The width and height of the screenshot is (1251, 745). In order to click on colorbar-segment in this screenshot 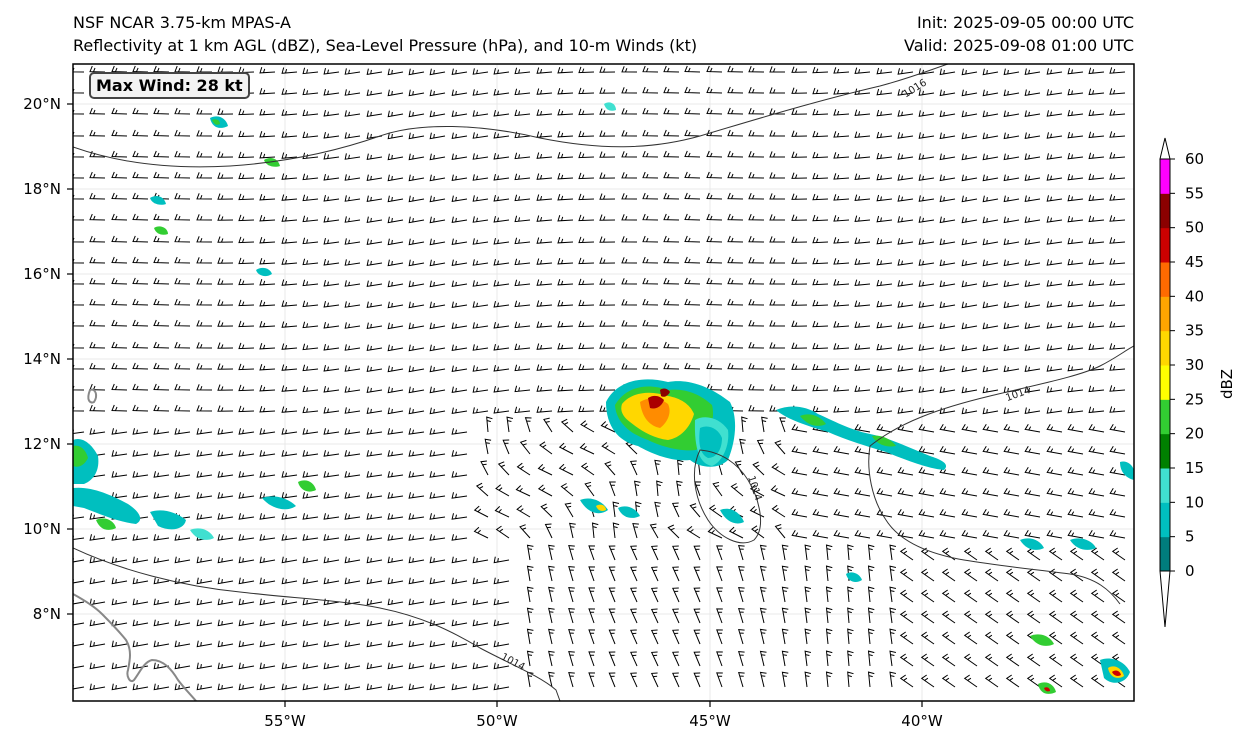, I will do `click(1165, 485)`.